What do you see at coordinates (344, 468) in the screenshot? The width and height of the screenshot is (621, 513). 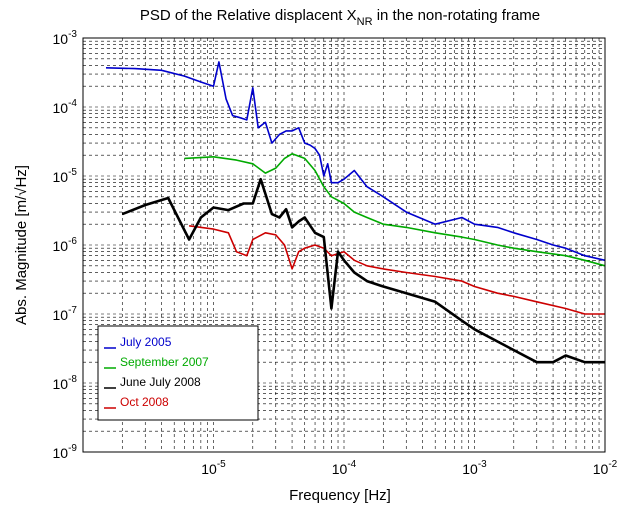 I see `x-tick-label: 10⁻⁴` at bounding box center [344, 468].